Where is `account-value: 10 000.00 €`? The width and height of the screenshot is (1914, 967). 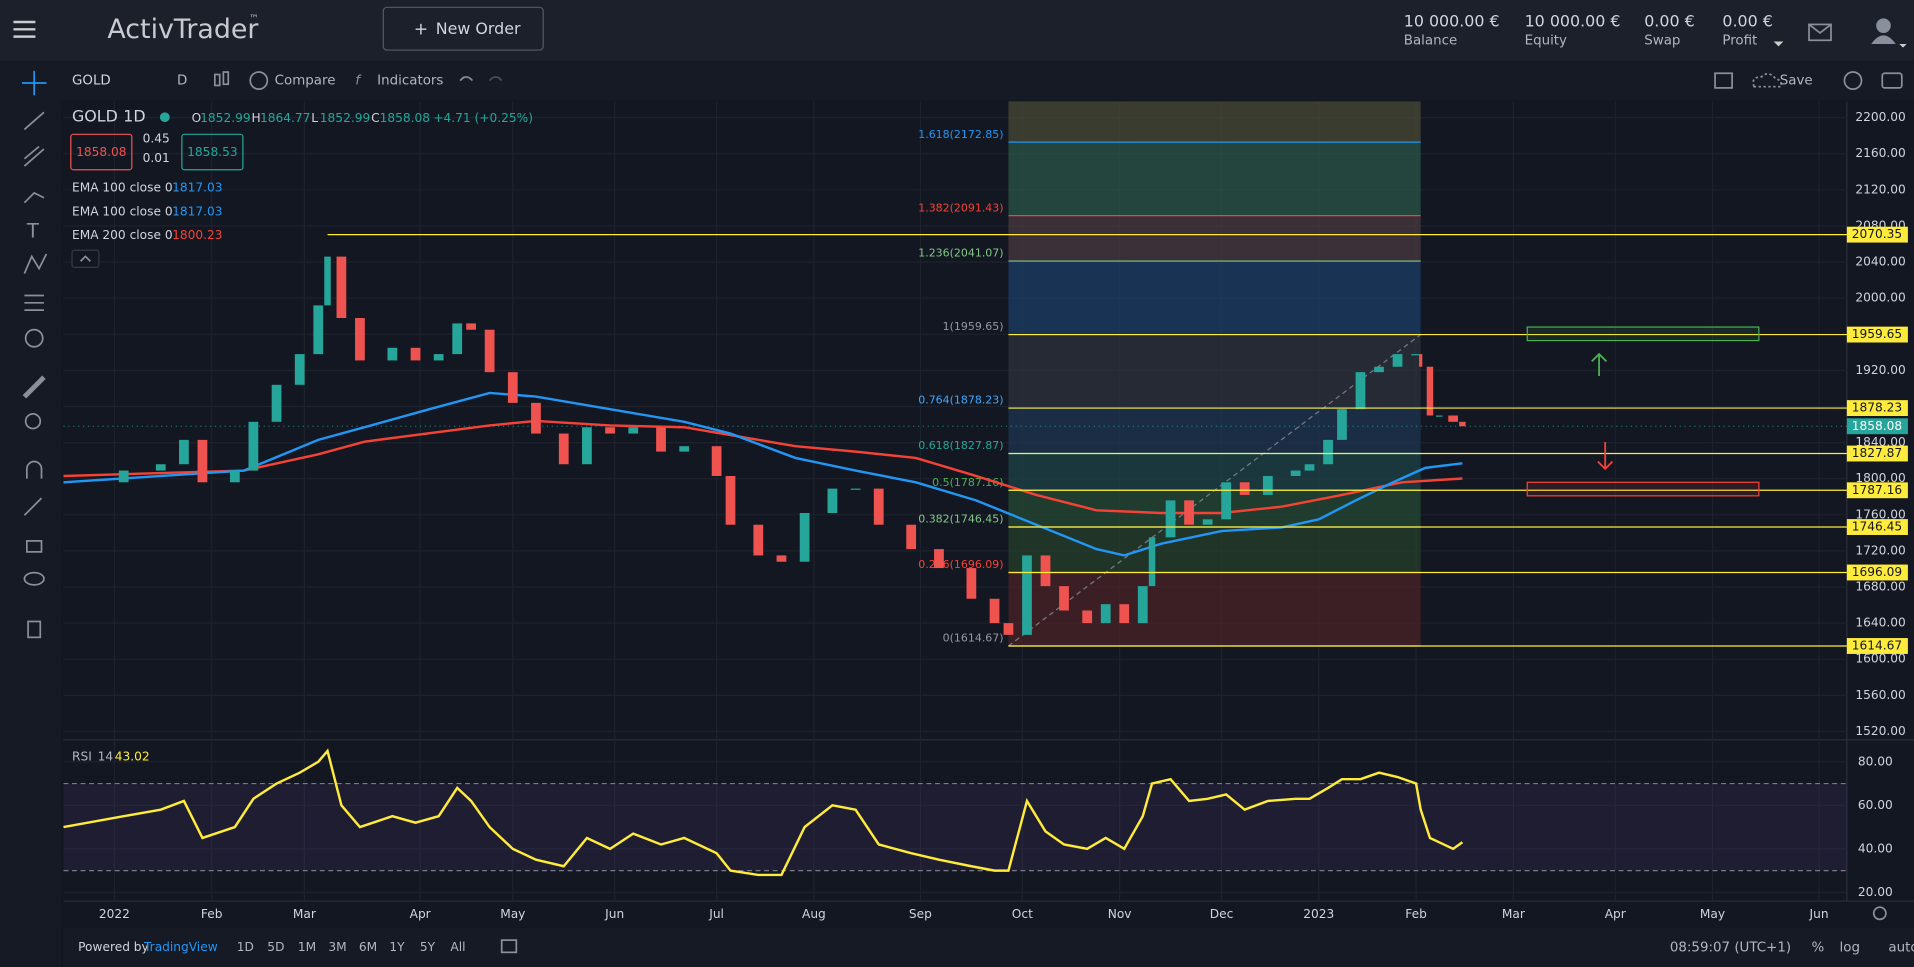 account-value: 10 000.00 € is located at coordinates (1573, 20).